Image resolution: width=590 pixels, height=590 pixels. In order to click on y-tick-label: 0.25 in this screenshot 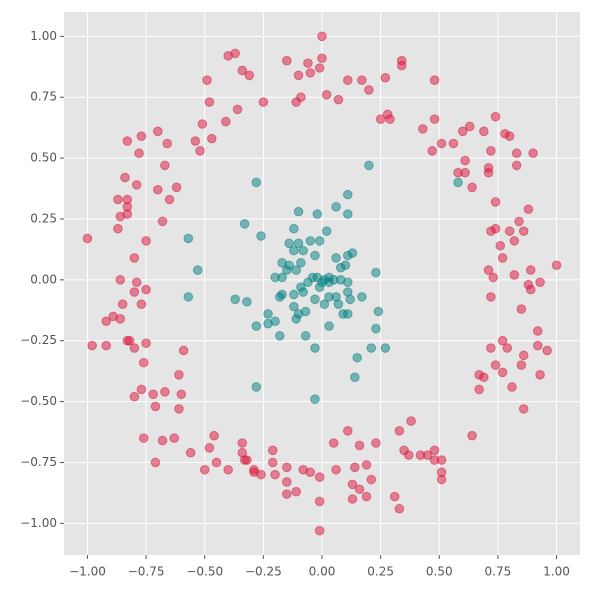, I will do `click(43, 218)`.